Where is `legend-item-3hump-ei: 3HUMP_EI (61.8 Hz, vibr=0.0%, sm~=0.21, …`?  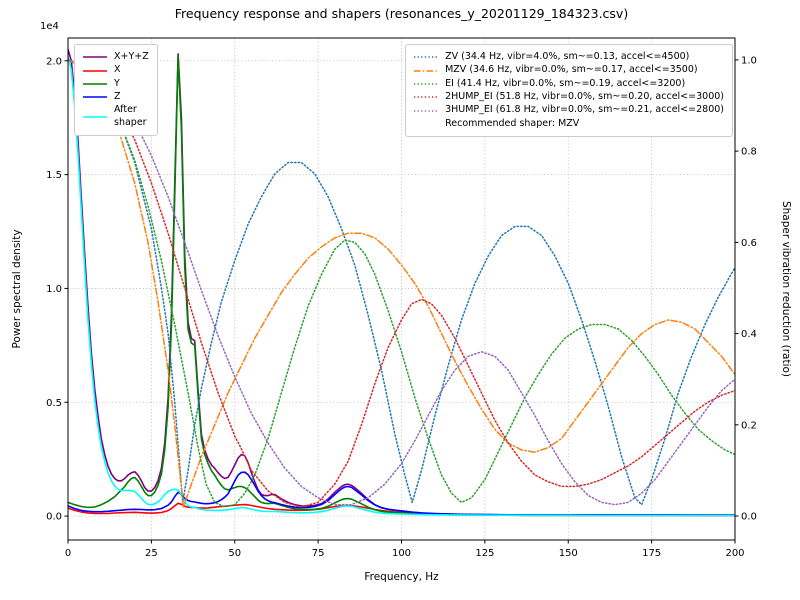
legend-item-3hump-ei: 3HUMP_EI (61.8 Hz, vibr=0.0%, sm~=0.21, … is located at coordinates (568, 110).